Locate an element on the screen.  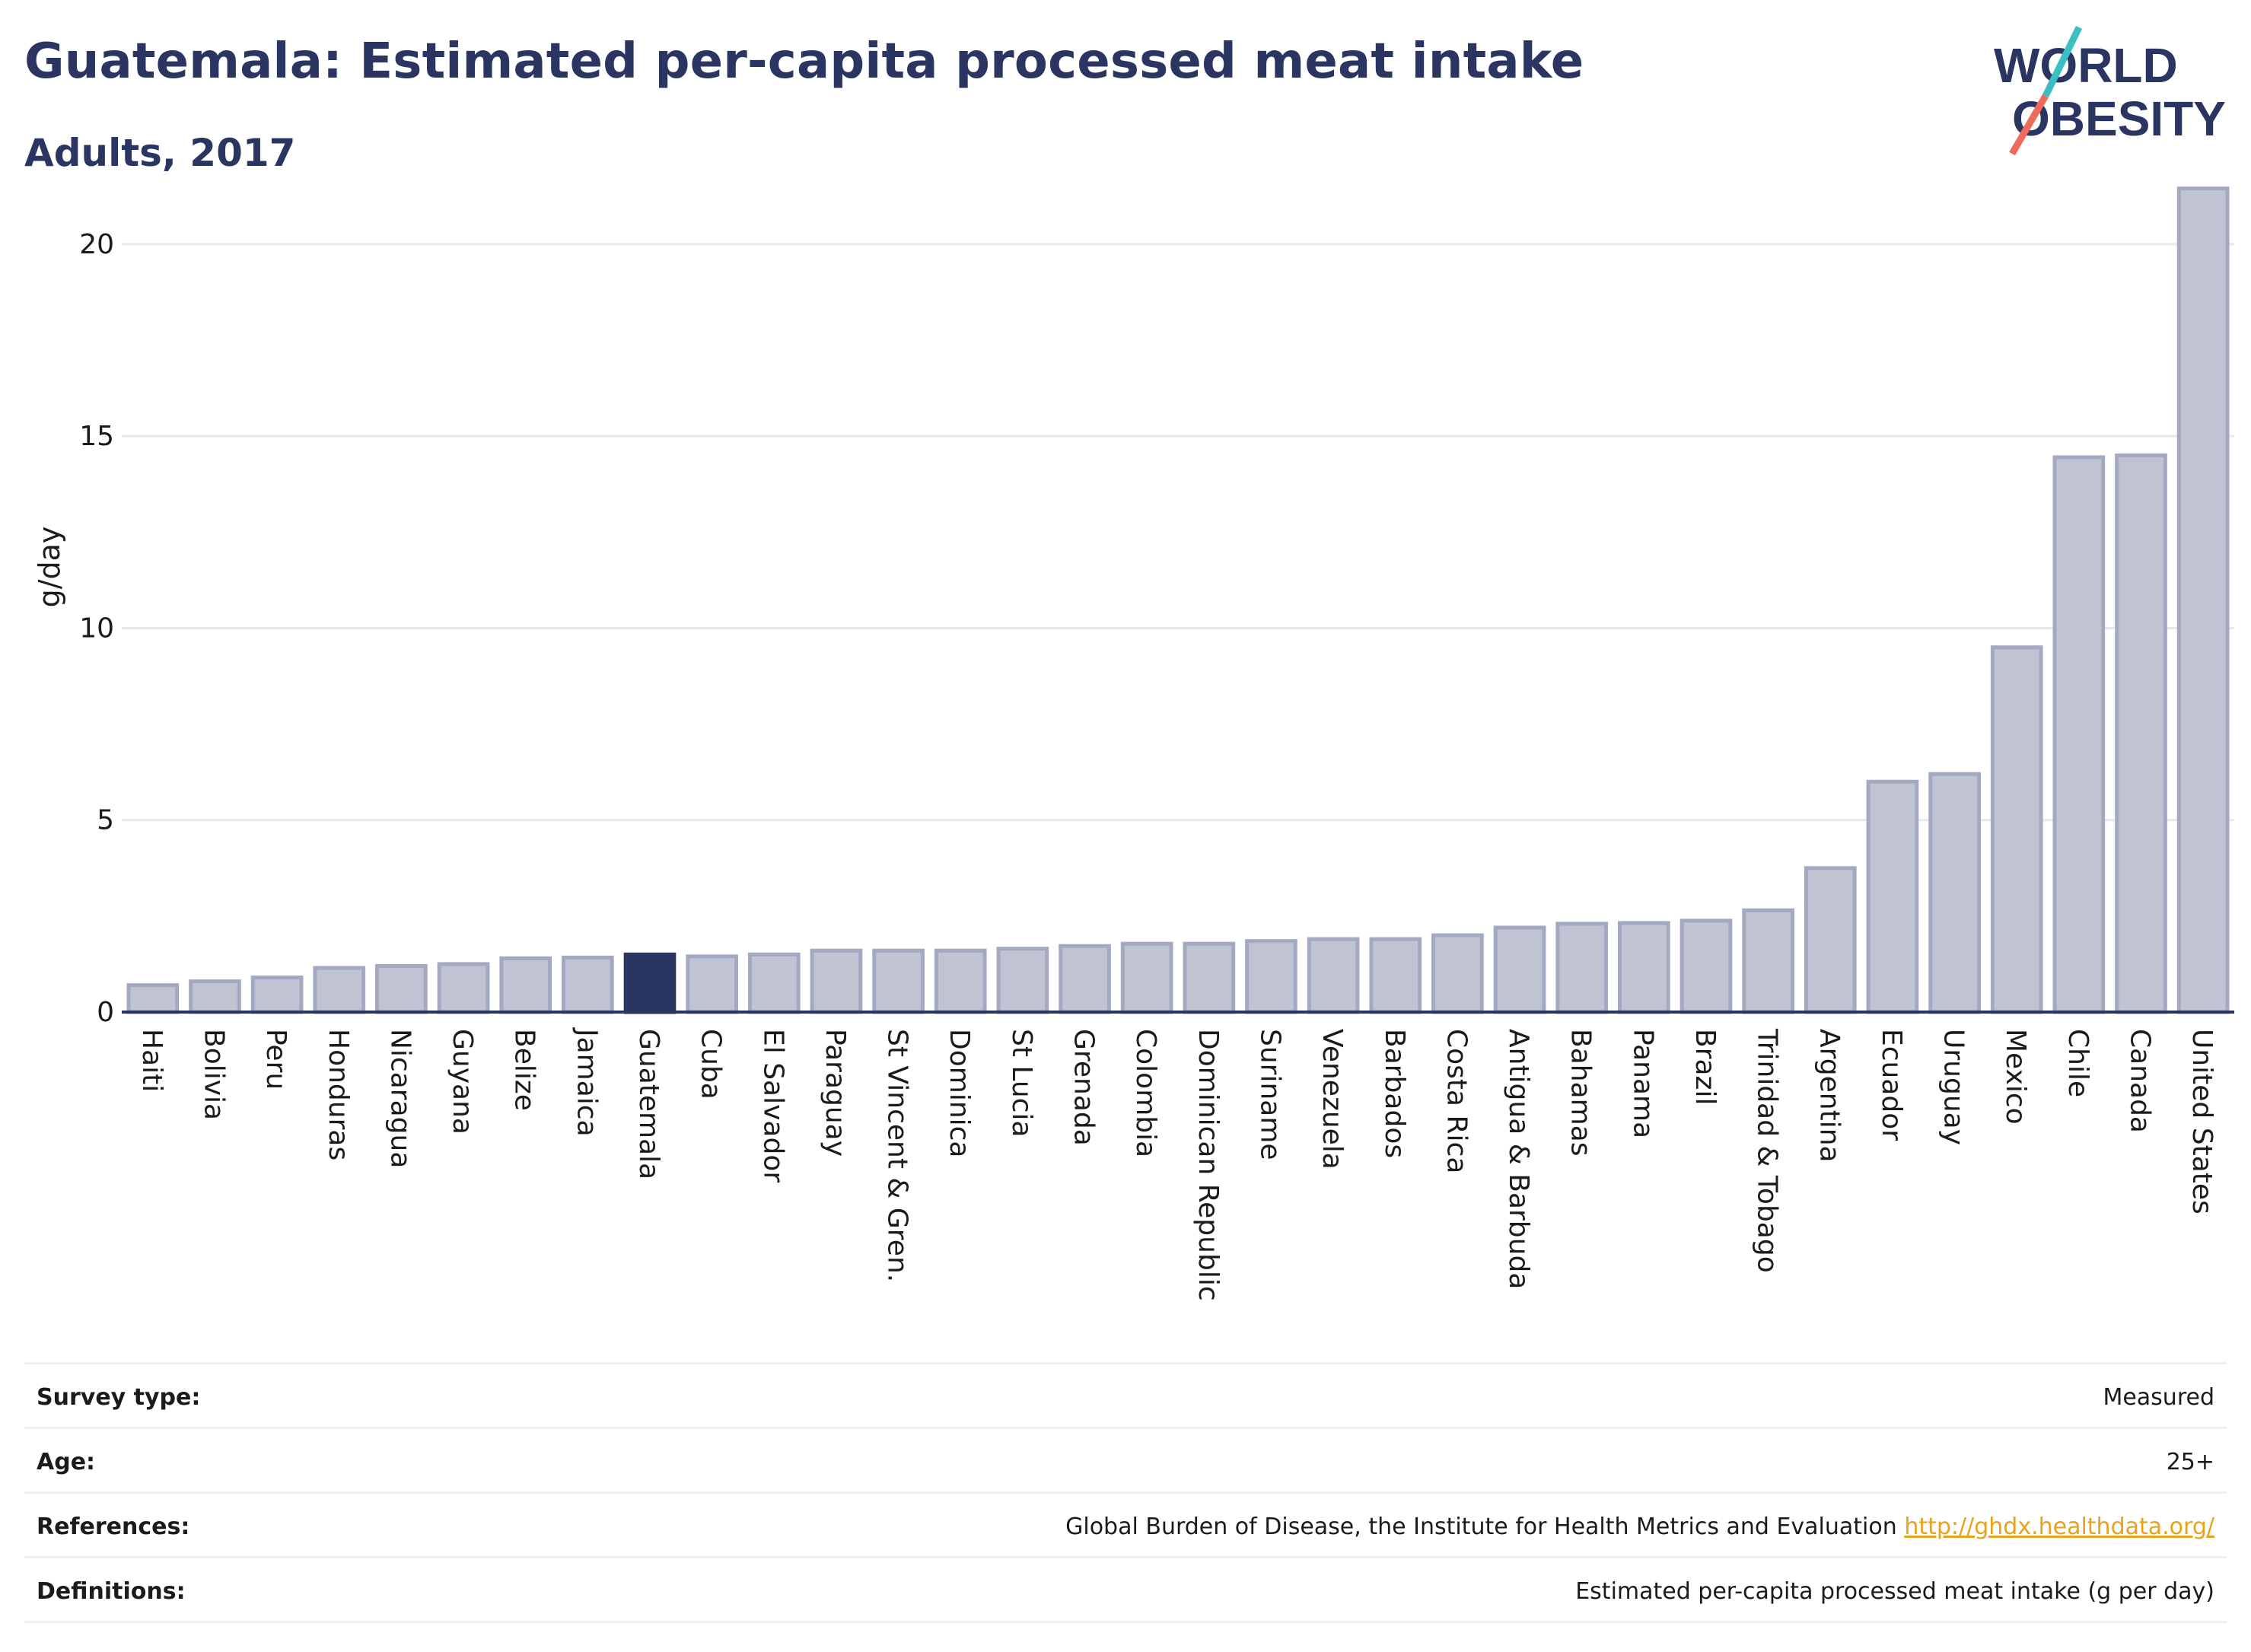
x-tick-label: Chile is located at coordinates (2077, 1063).